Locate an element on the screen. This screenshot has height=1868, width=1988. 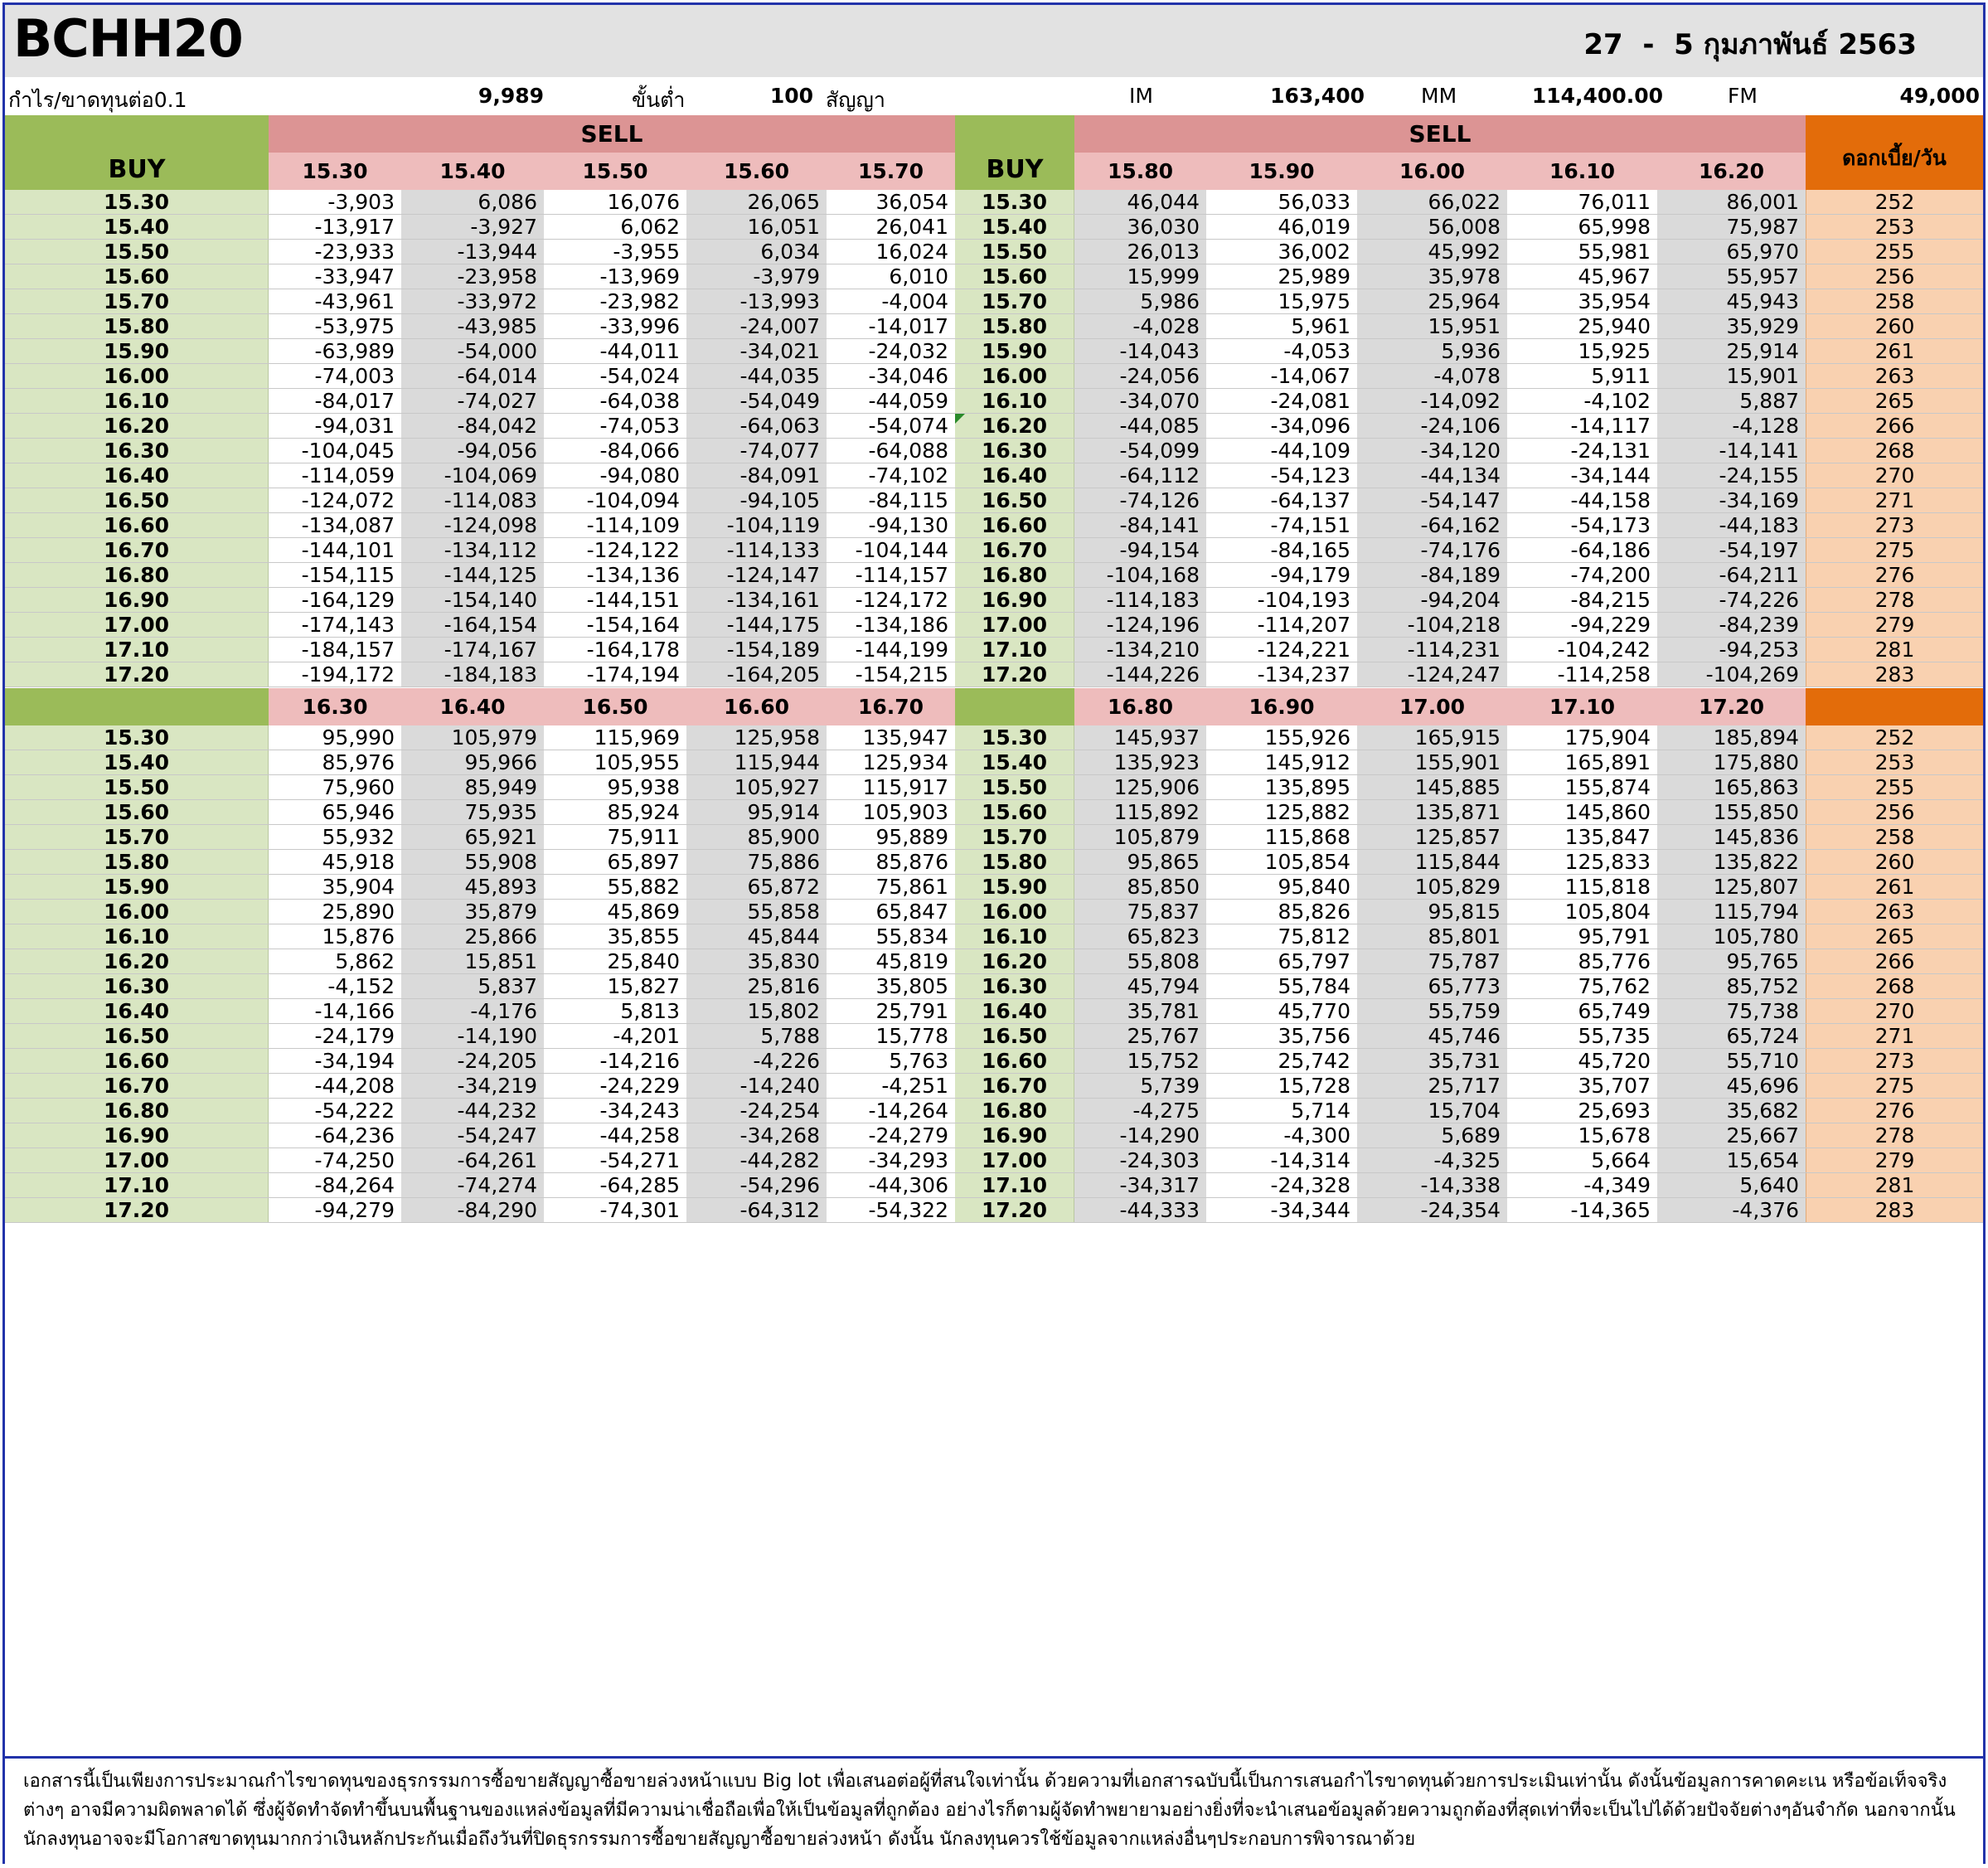
pl-value-cell: -84,189 is located at coordinates (1432, 575).